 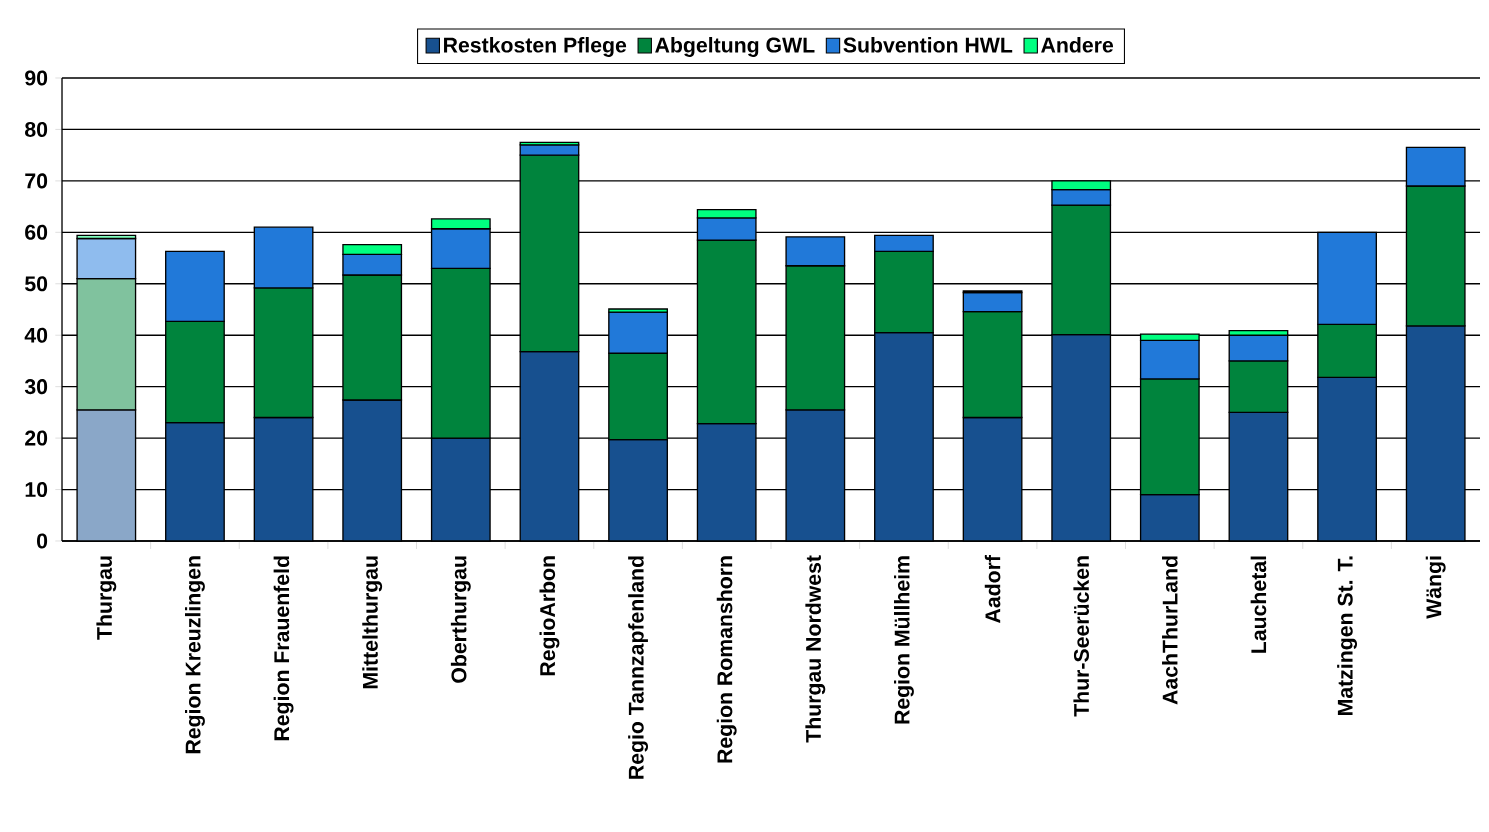 I want to click on y-tick-label: 10, so click(x=36, y=490).